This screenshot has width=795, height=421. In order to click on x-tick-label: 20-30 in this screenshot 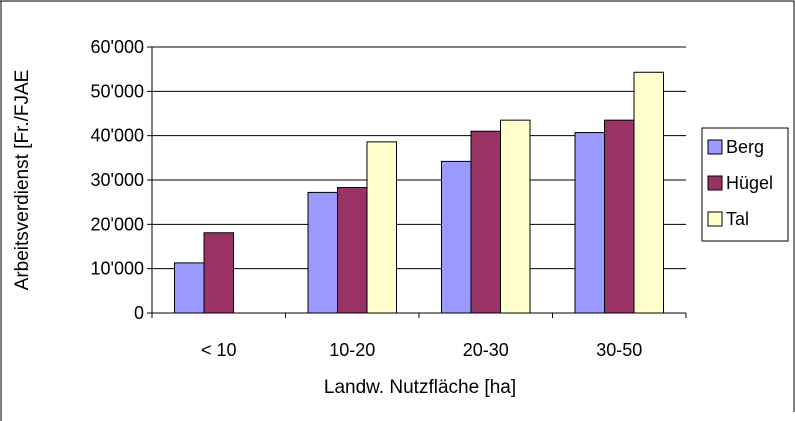, I will do `click(486, 350)`.